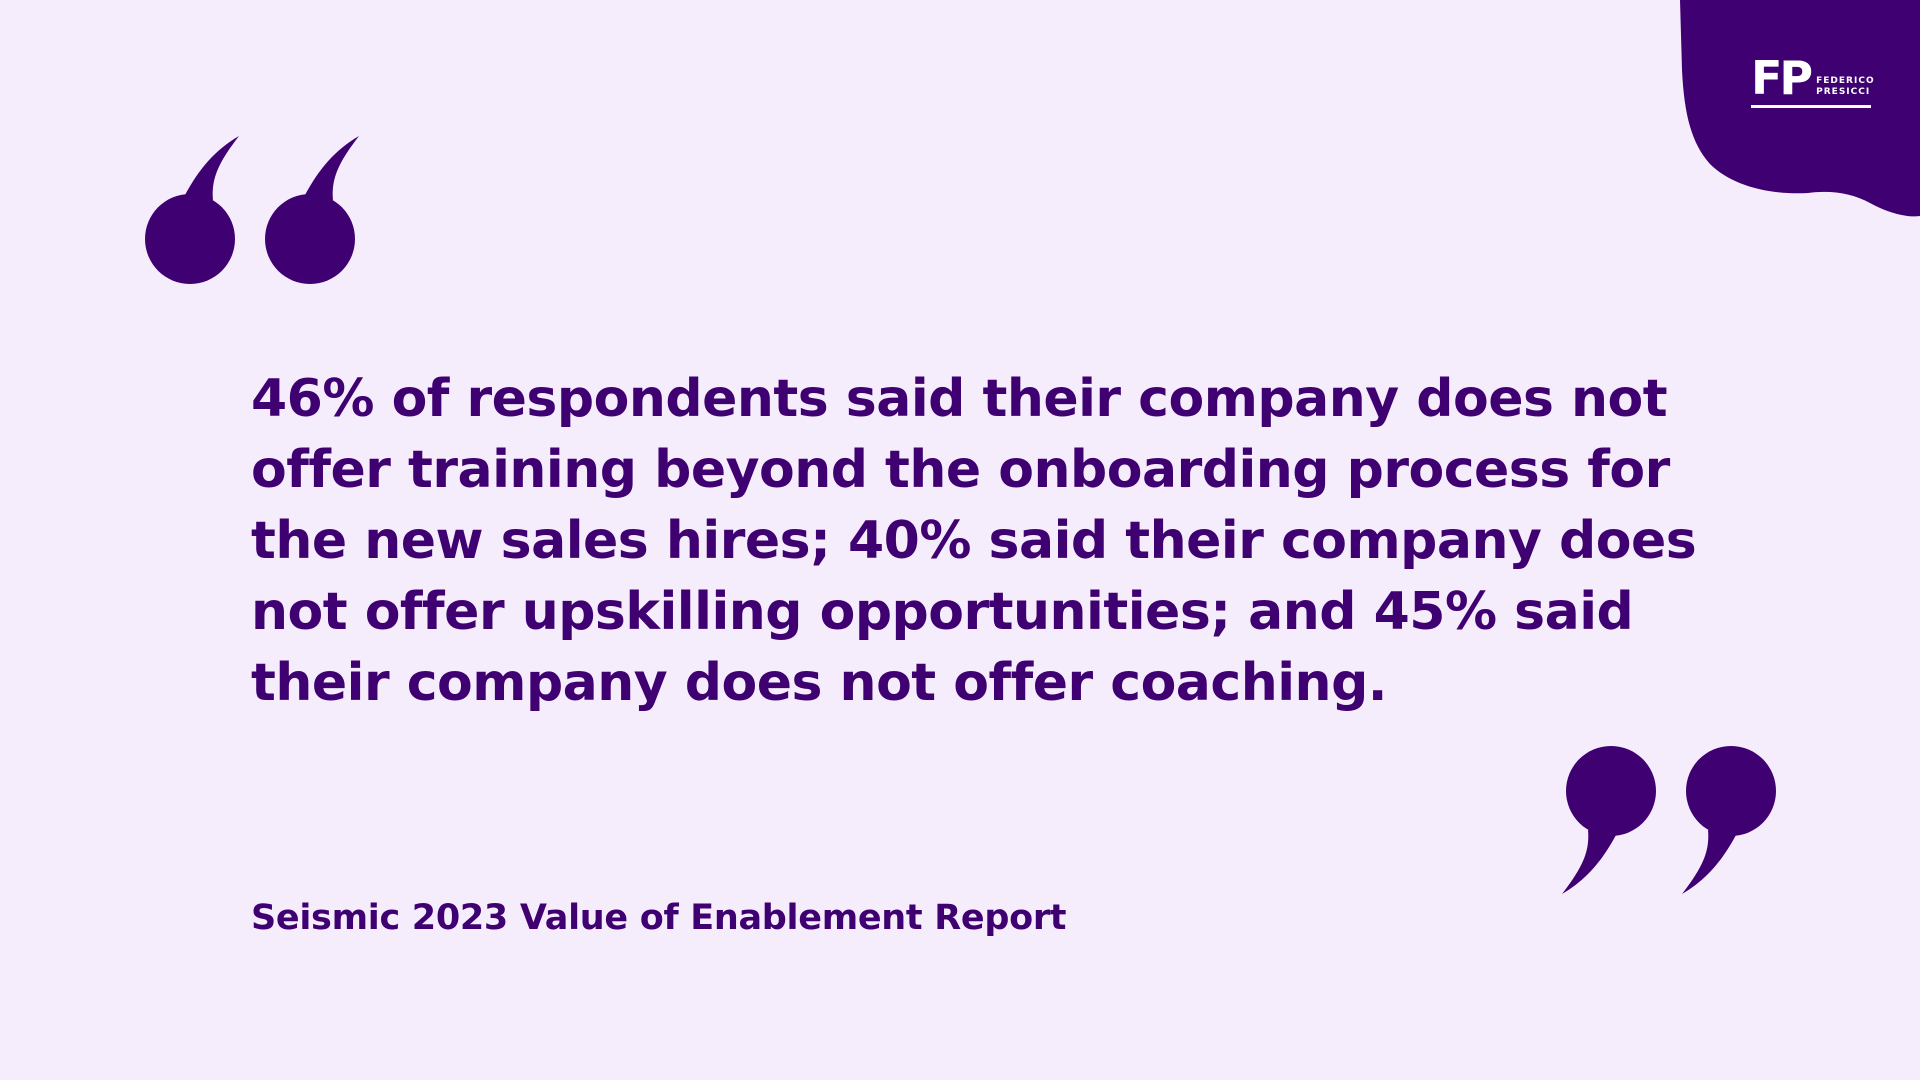  I want to click on logo-name-last: PRESICCI, so click(1843, 92).